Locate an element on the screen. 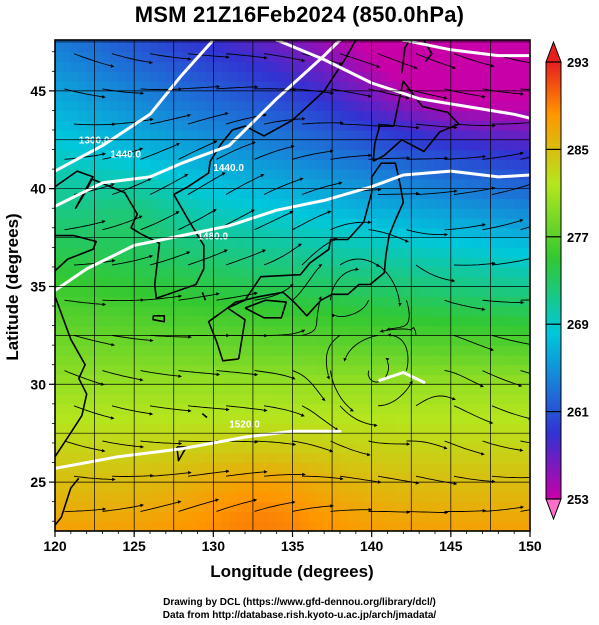 The width and height of the screenshot is (599, 625). streamline-arrow is located at coordinates (329, 212).